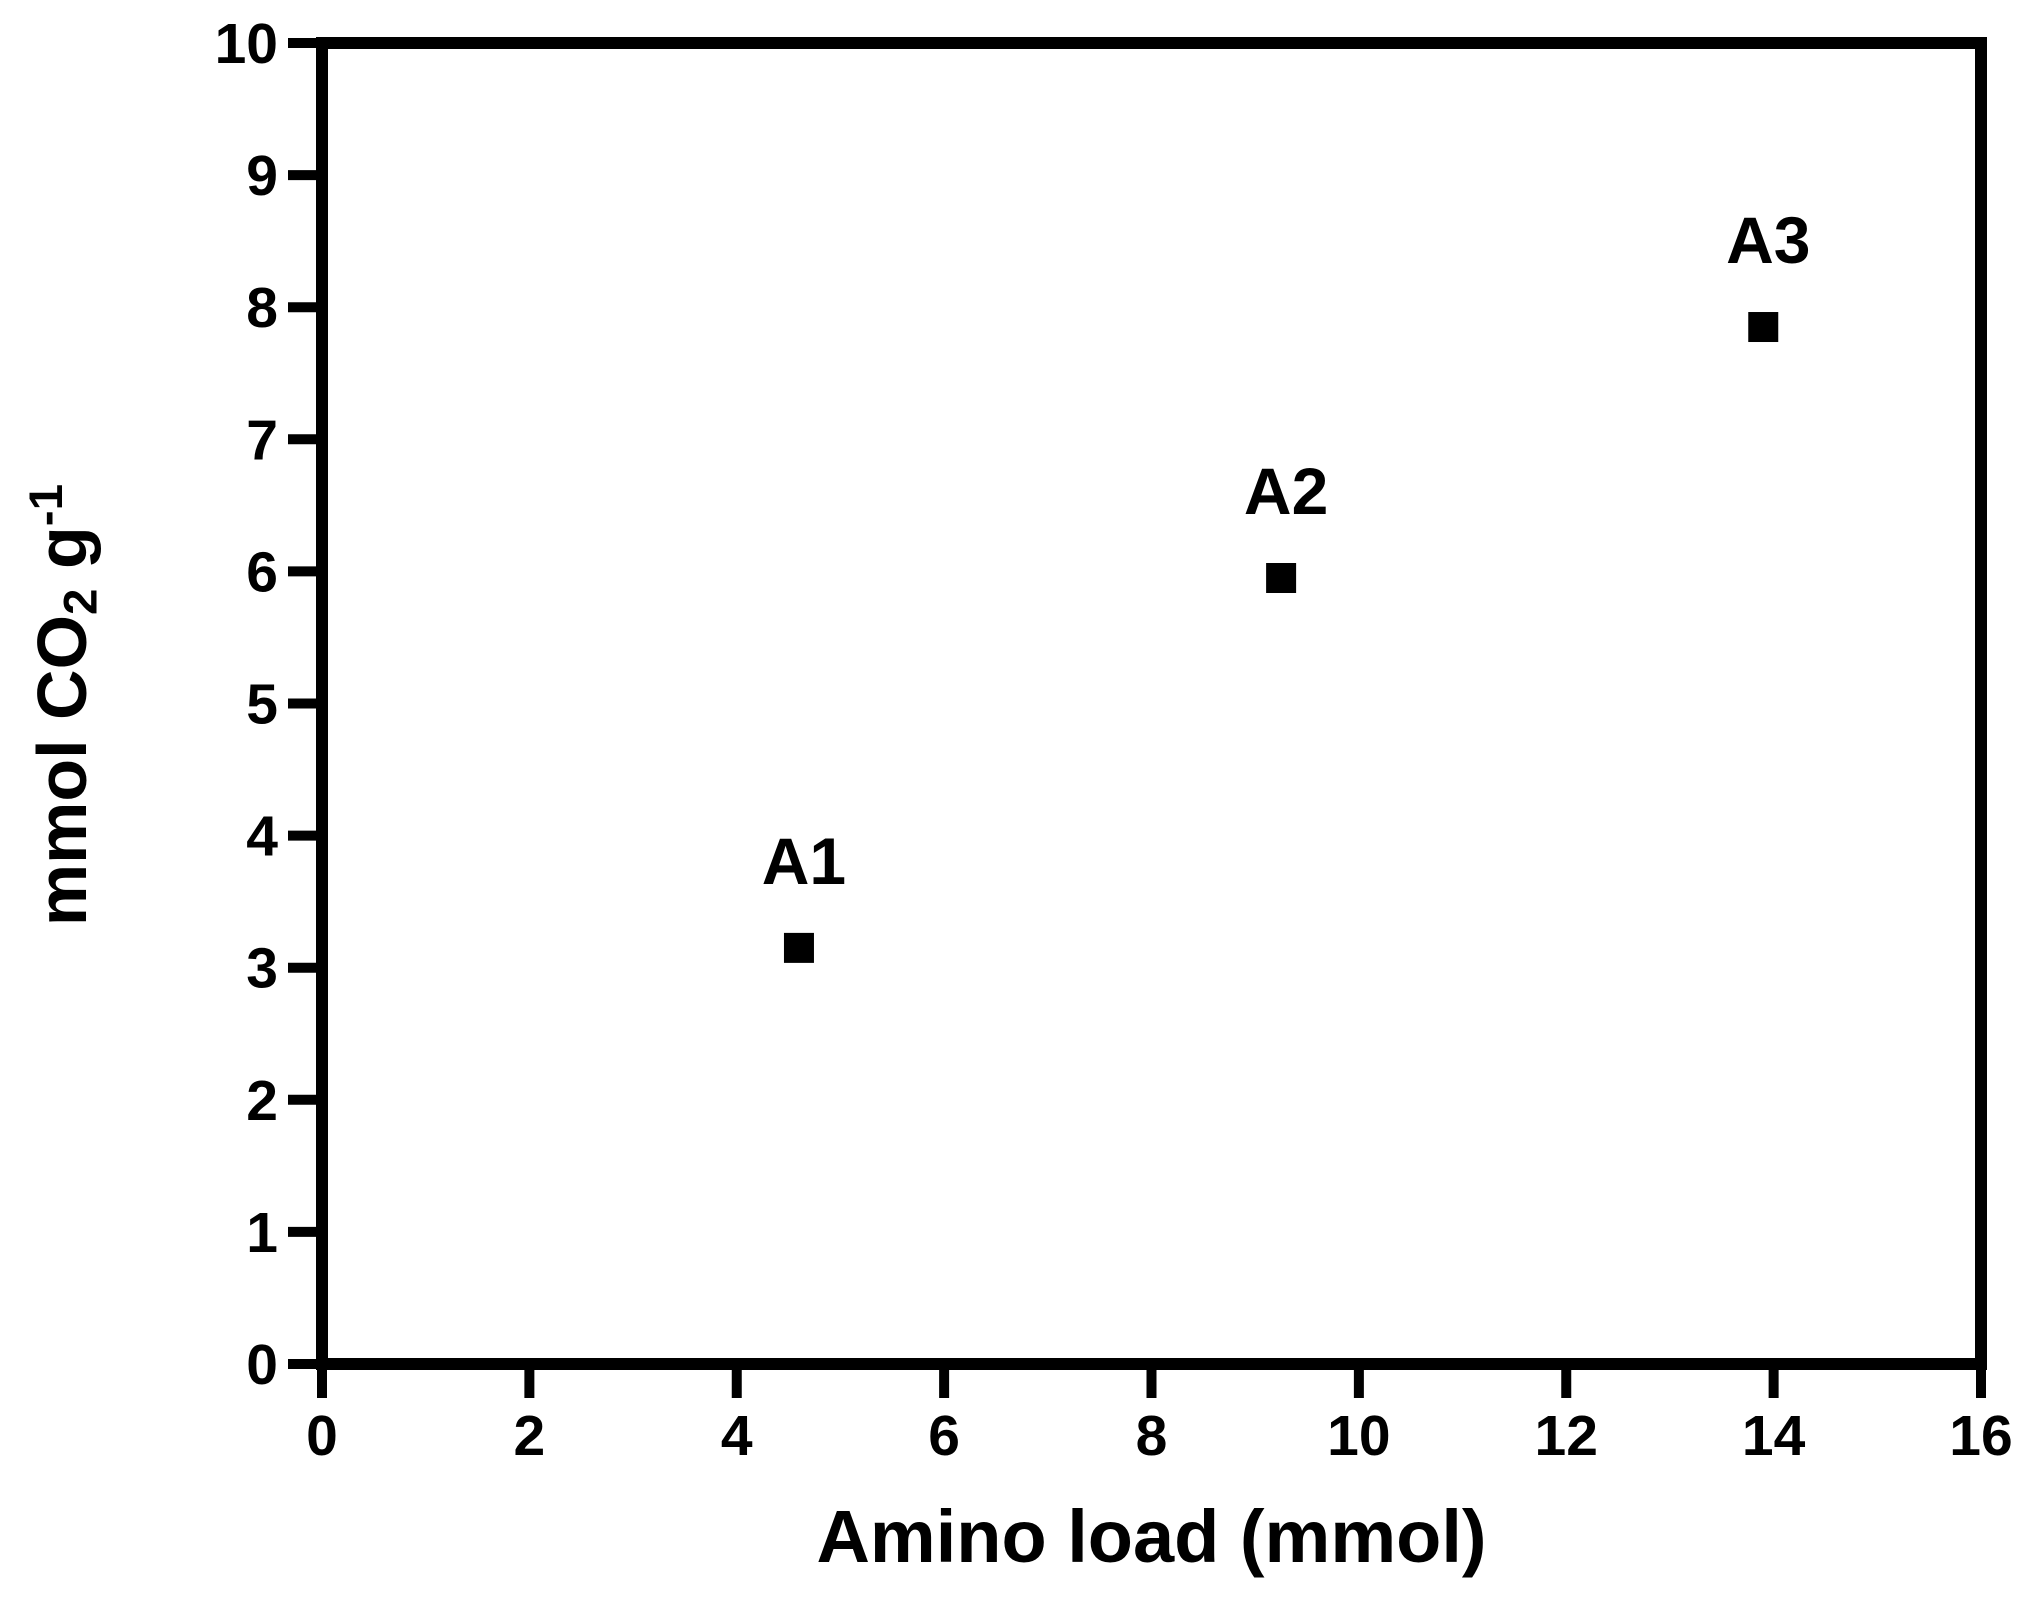 Image resolution: width=2026 pixels, height=1600 pixels. Describe the element at coordinates (62, 557) in the screenshot. I see `y-axis-title-middle: g` at that location.